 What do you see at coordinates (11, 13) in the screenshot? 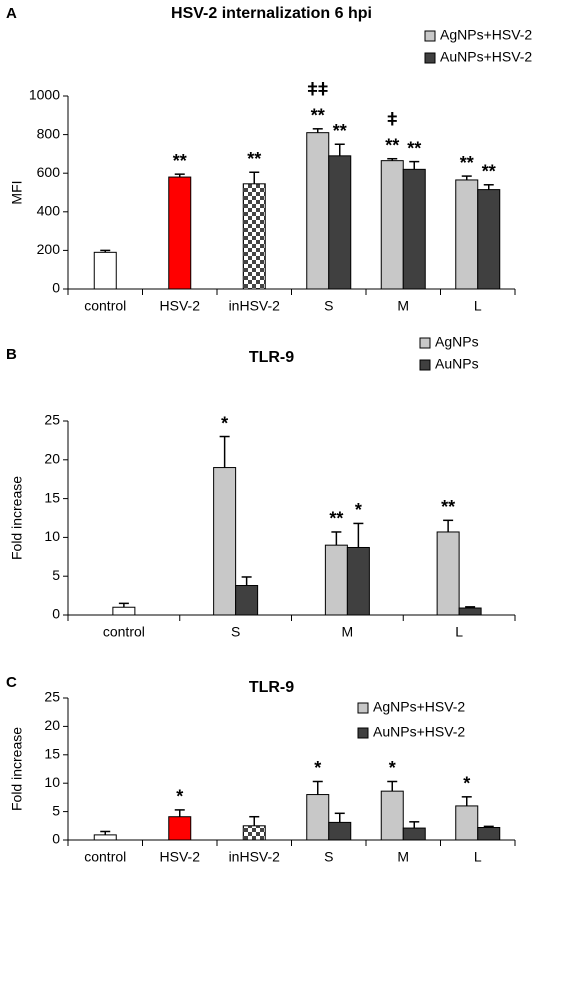
I see `panel-label: A` at bounding box center [11, 13].